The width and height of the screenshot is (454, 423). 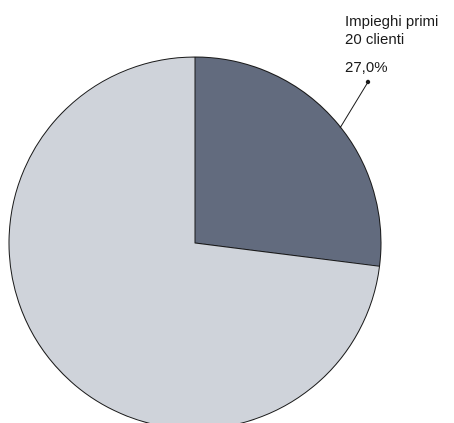 I want to click on callout-leader-dot, so click(x=368, y=82).